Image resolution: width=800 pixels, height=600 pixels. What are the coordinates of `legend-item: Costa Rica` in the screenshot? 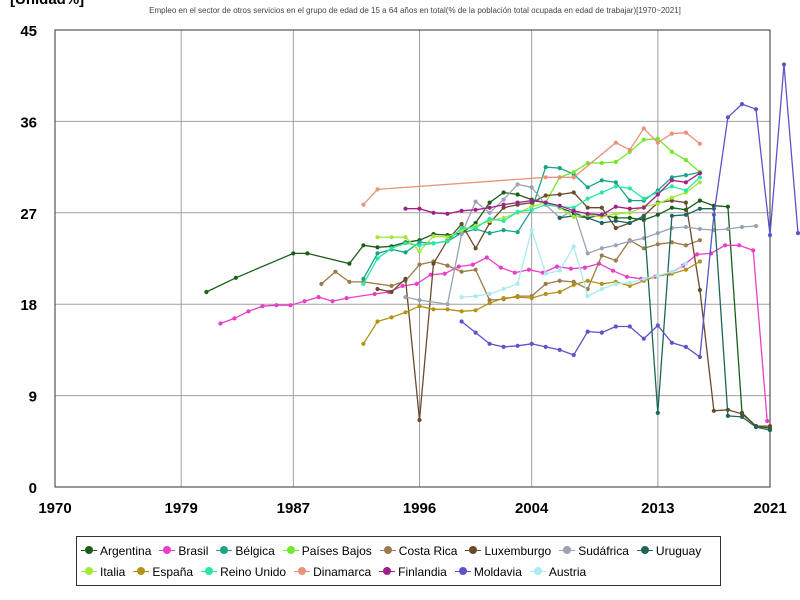 It's located at (418, 550).